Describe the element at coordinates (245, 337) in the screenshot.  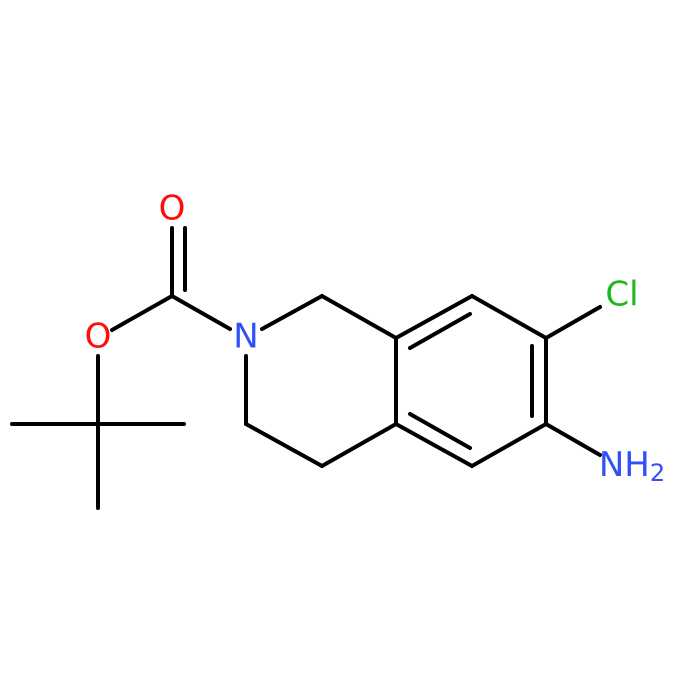
I see `atom-label: N` at that location.